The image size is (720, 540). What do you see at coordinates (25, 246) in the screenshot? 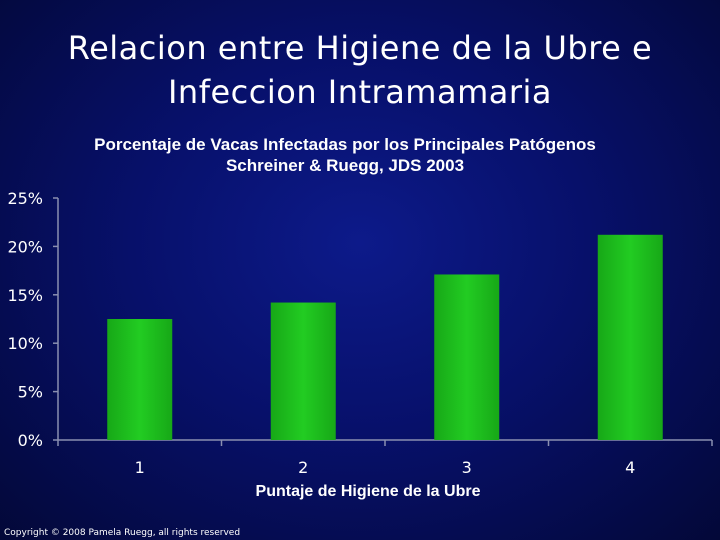
I see `y-tick-label: 20%` at bounding box center [25, 246].